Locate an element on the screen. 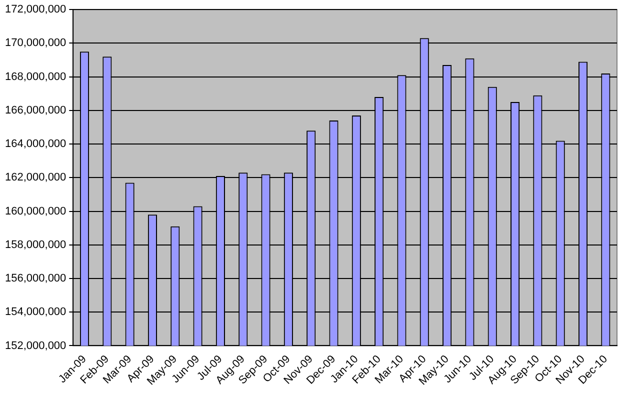  y-tick-label: 170,000,000 is located at coordinates (35, 43).